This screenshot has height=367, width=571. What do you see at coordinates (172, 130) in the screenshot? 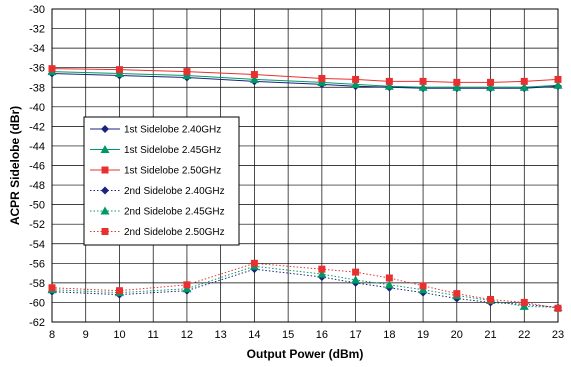
I see `legend-label: 1st Sidelobe 2.40GHz` at bounding box center [172, 130].